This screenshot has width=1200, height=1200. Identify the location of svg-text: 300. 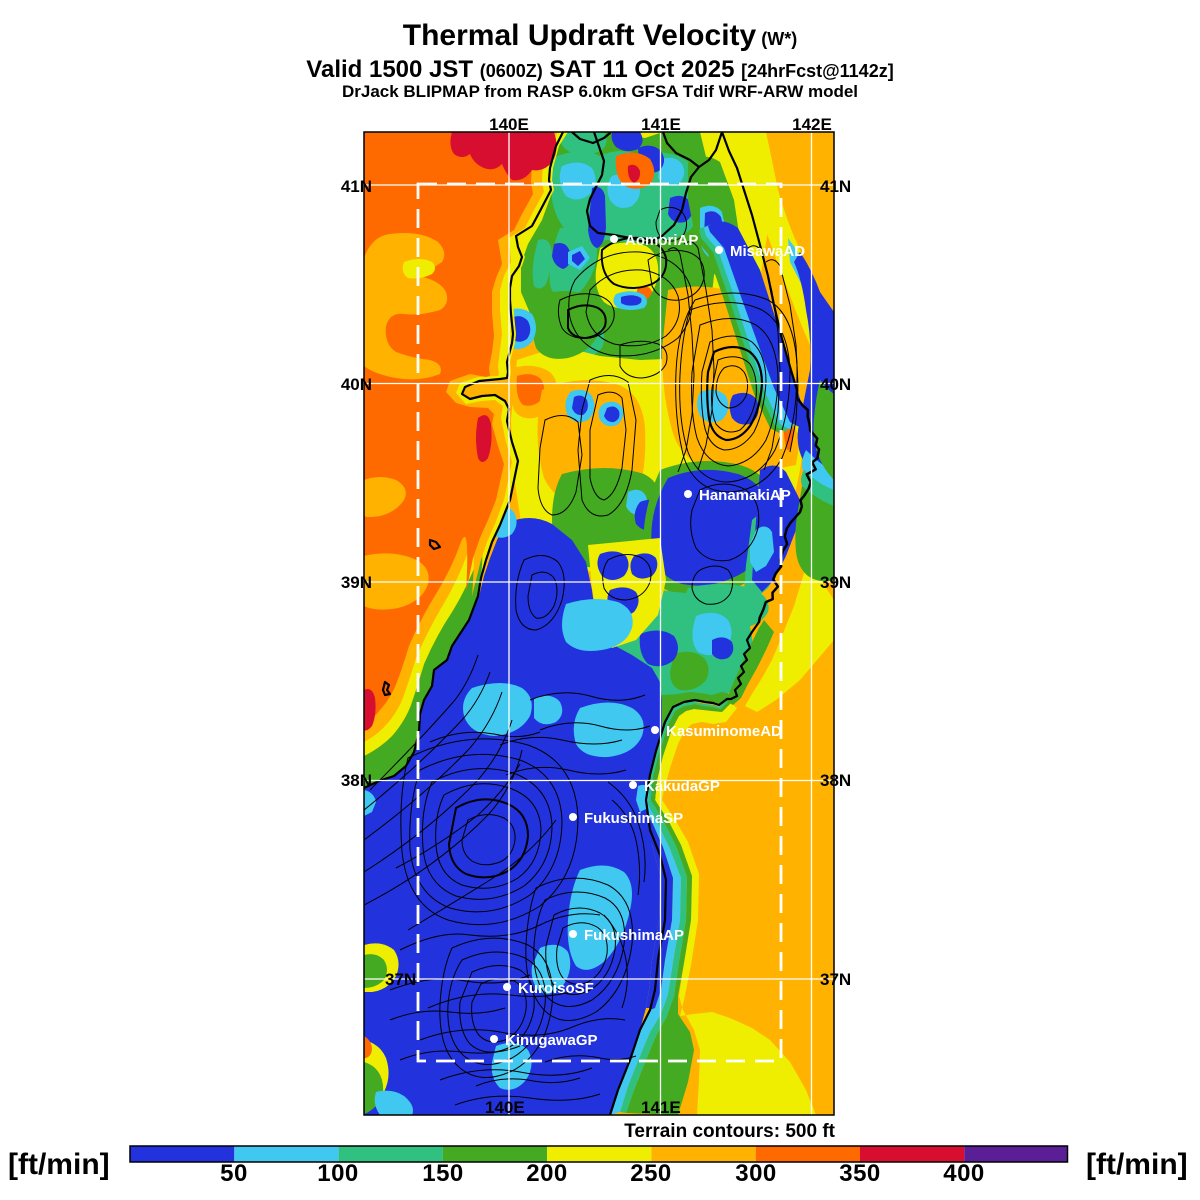
(756, 1173).